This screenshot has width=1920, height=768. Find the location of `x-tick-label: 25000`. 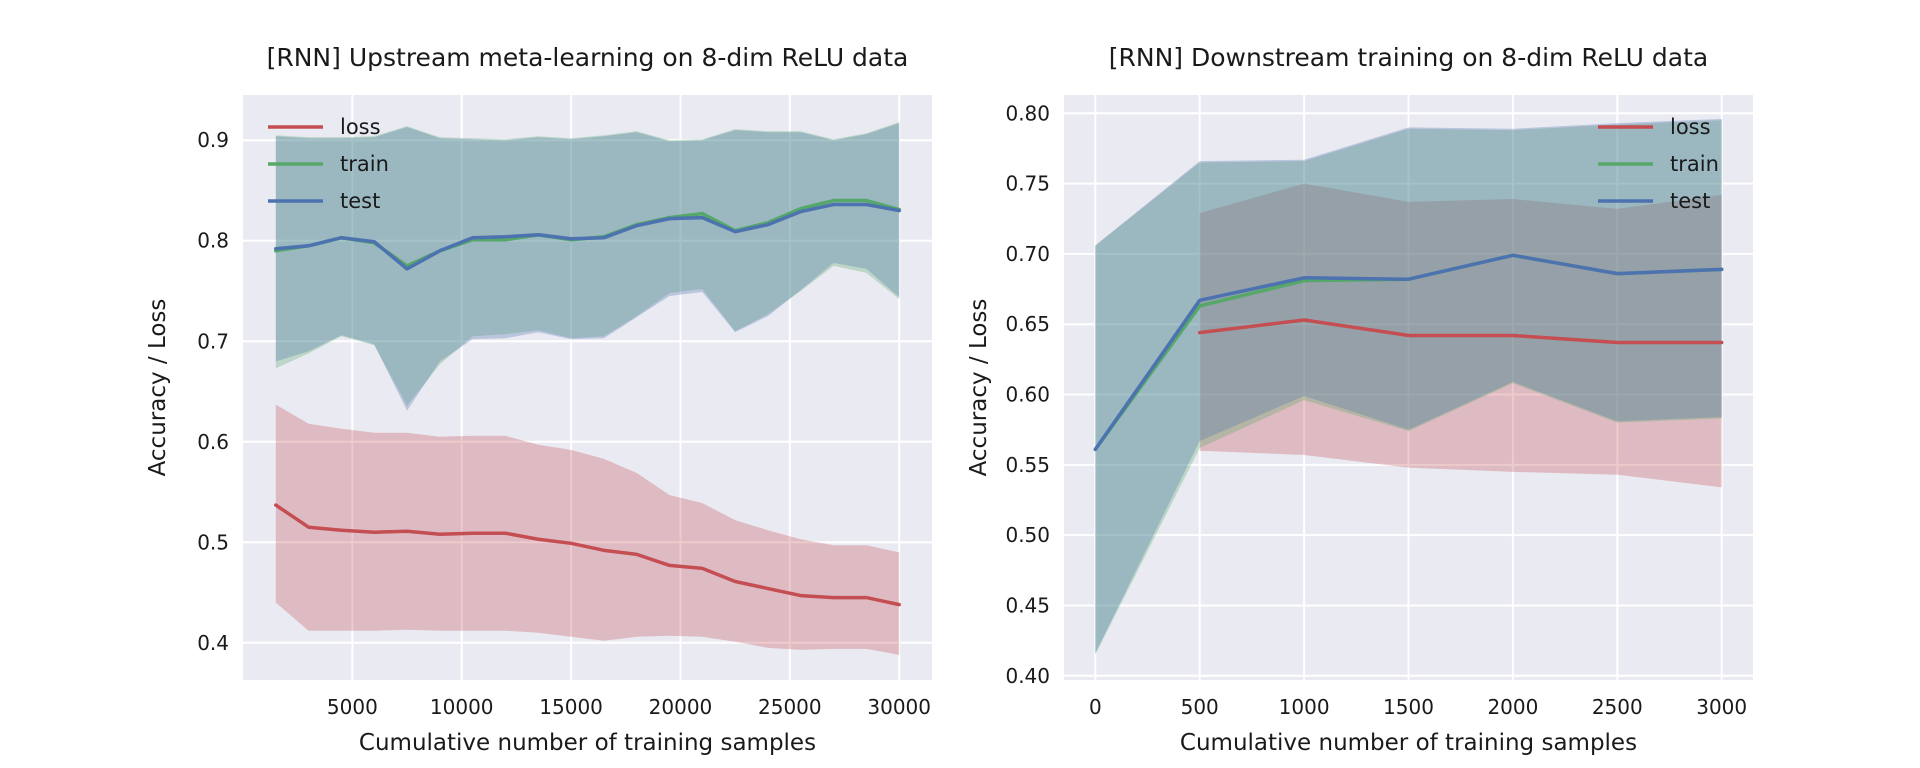

x-tick-label: 25000 is located at coordinates (790, 707).